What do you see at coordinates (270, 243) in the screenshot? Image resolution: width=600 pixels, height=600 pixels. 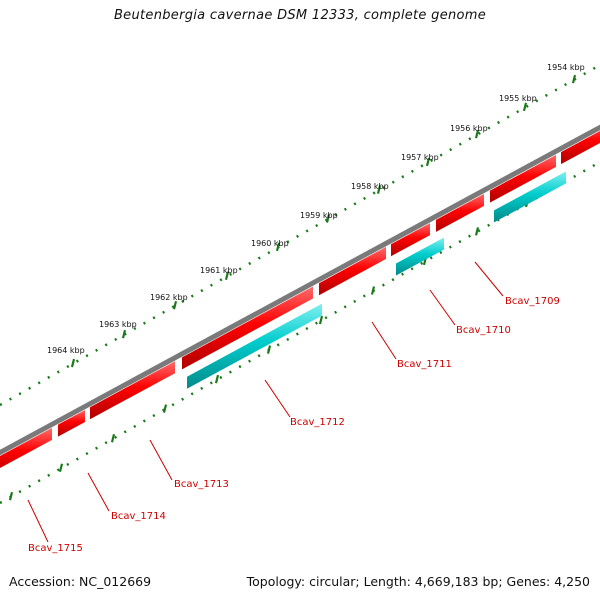 I see `kbp-label: 1960 kbp` at bounding box center [270, 243].